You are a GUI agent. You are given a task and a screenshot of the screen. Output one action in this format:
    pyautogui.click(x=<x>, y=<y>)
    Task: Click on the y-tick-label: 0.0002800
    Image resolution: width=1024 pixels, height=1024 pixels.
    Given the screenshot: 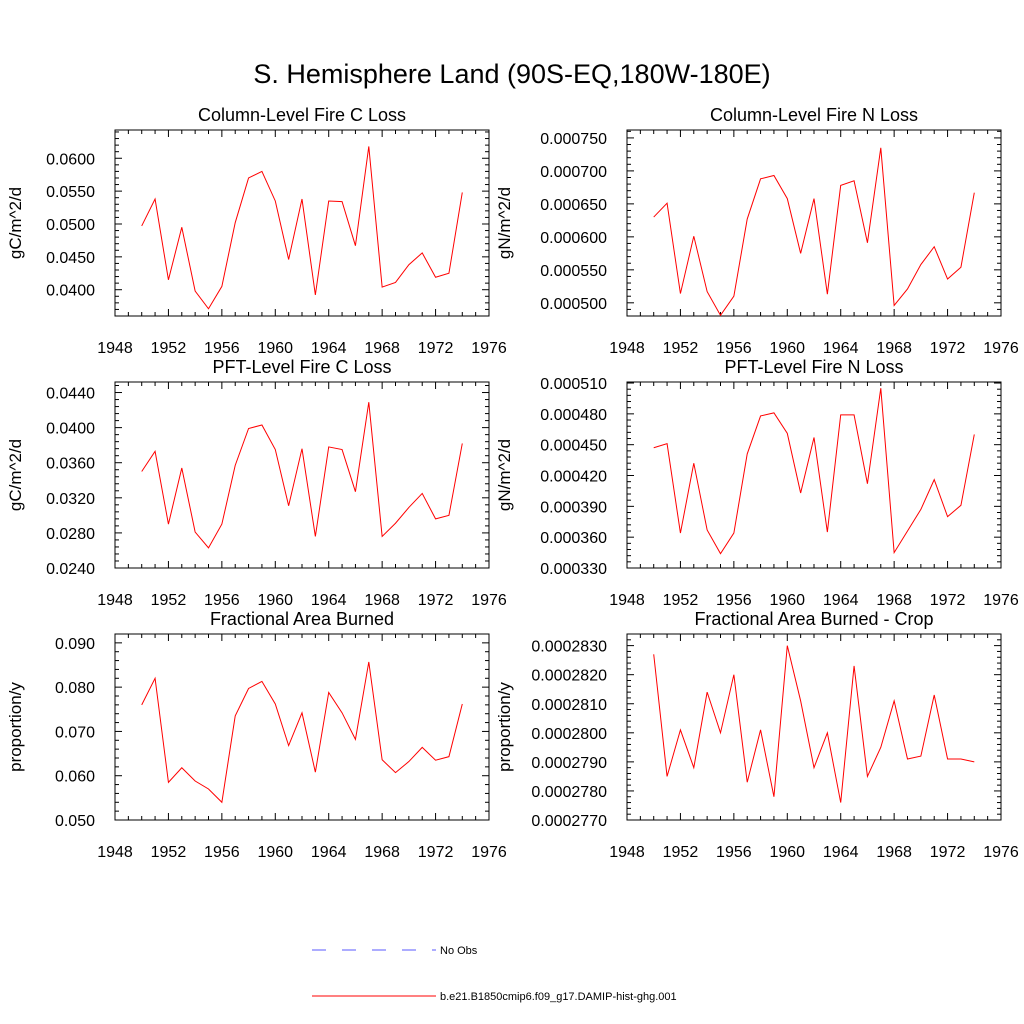 What is the action you would take?
    pyautogui.click(x=569, y=734)
    